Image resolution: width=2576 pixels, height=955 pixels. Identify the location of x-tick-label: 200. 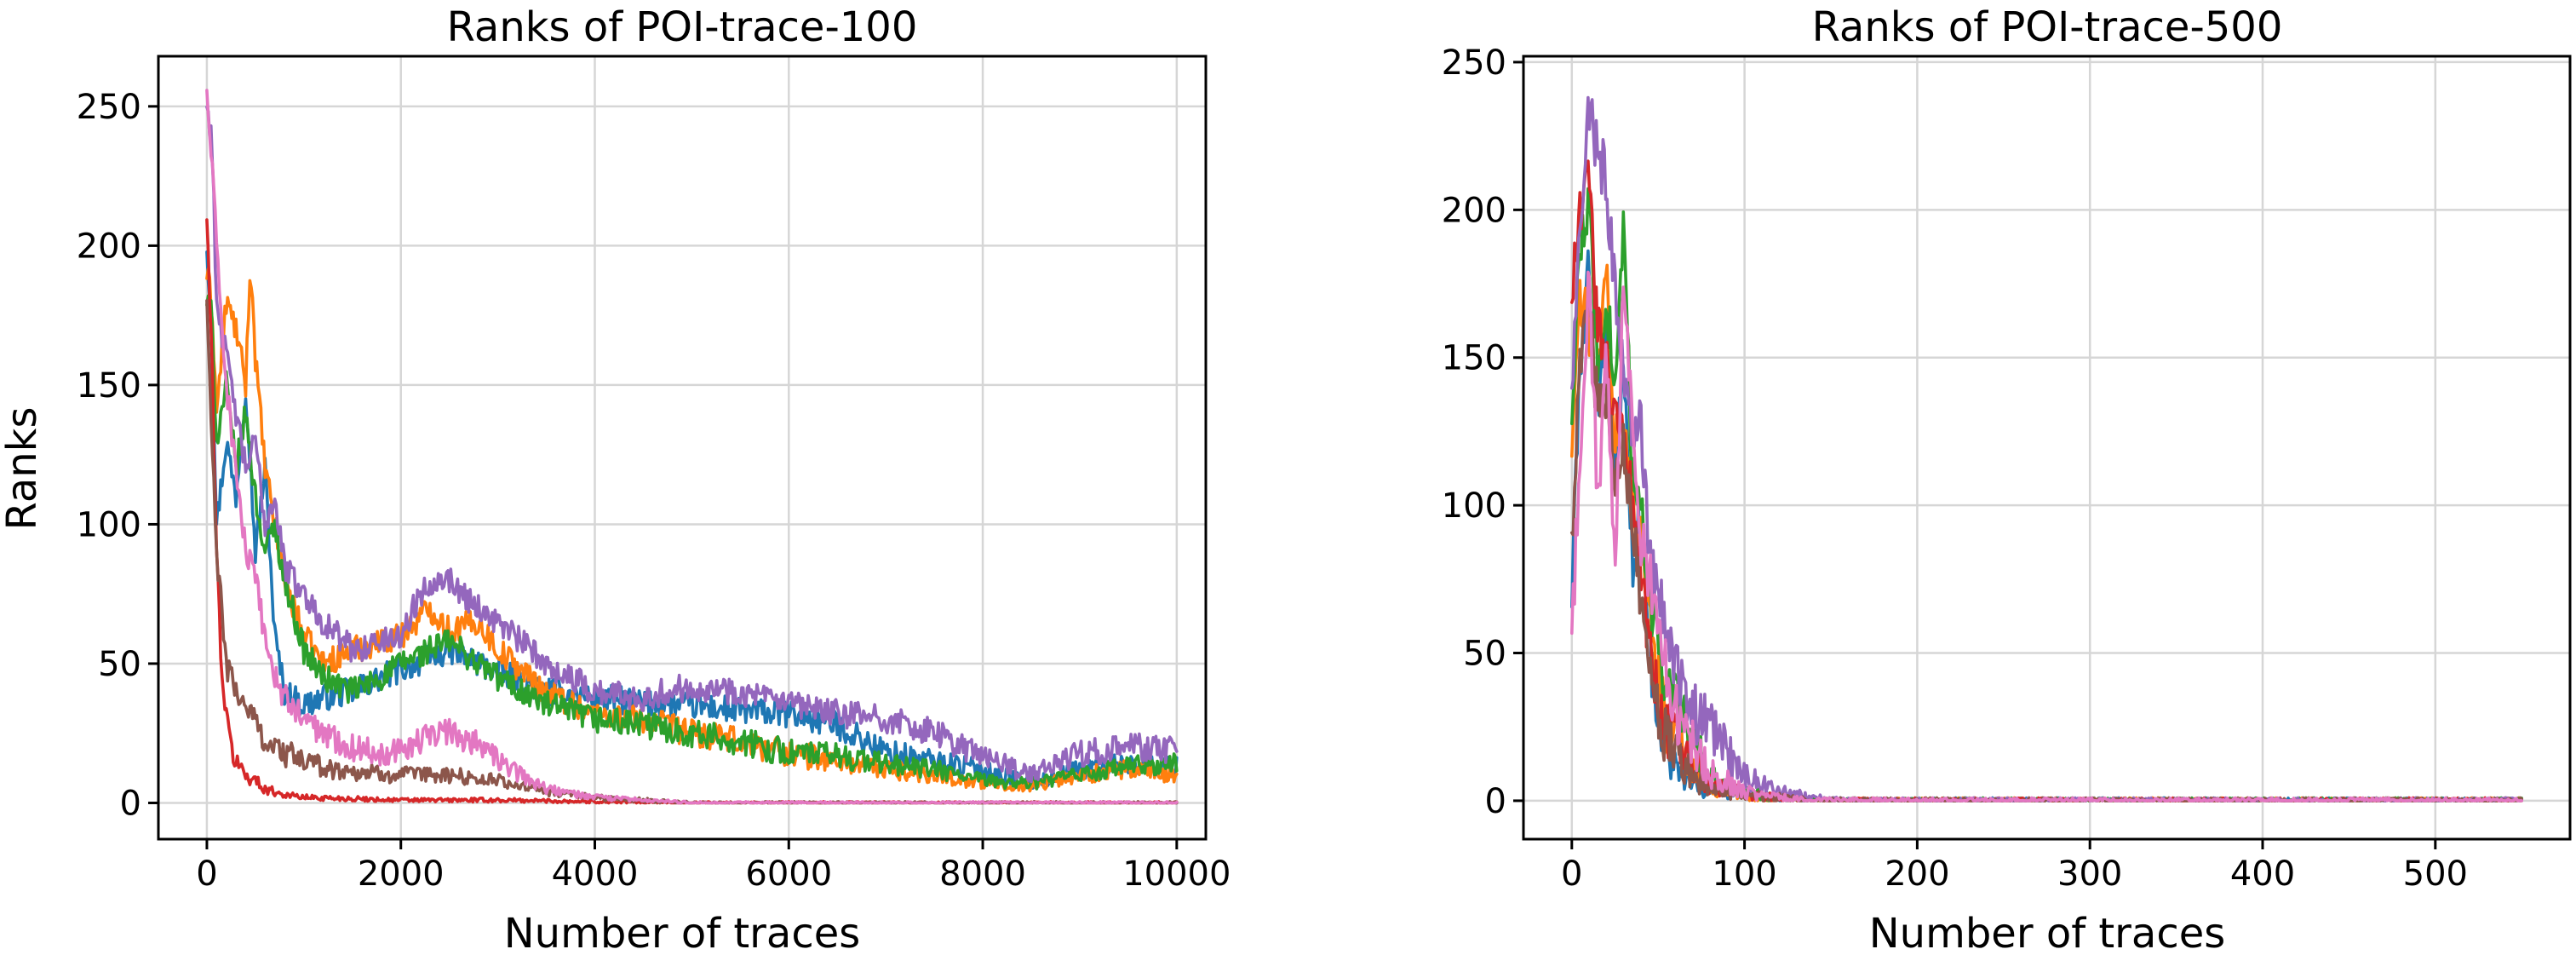
(1917, 874).